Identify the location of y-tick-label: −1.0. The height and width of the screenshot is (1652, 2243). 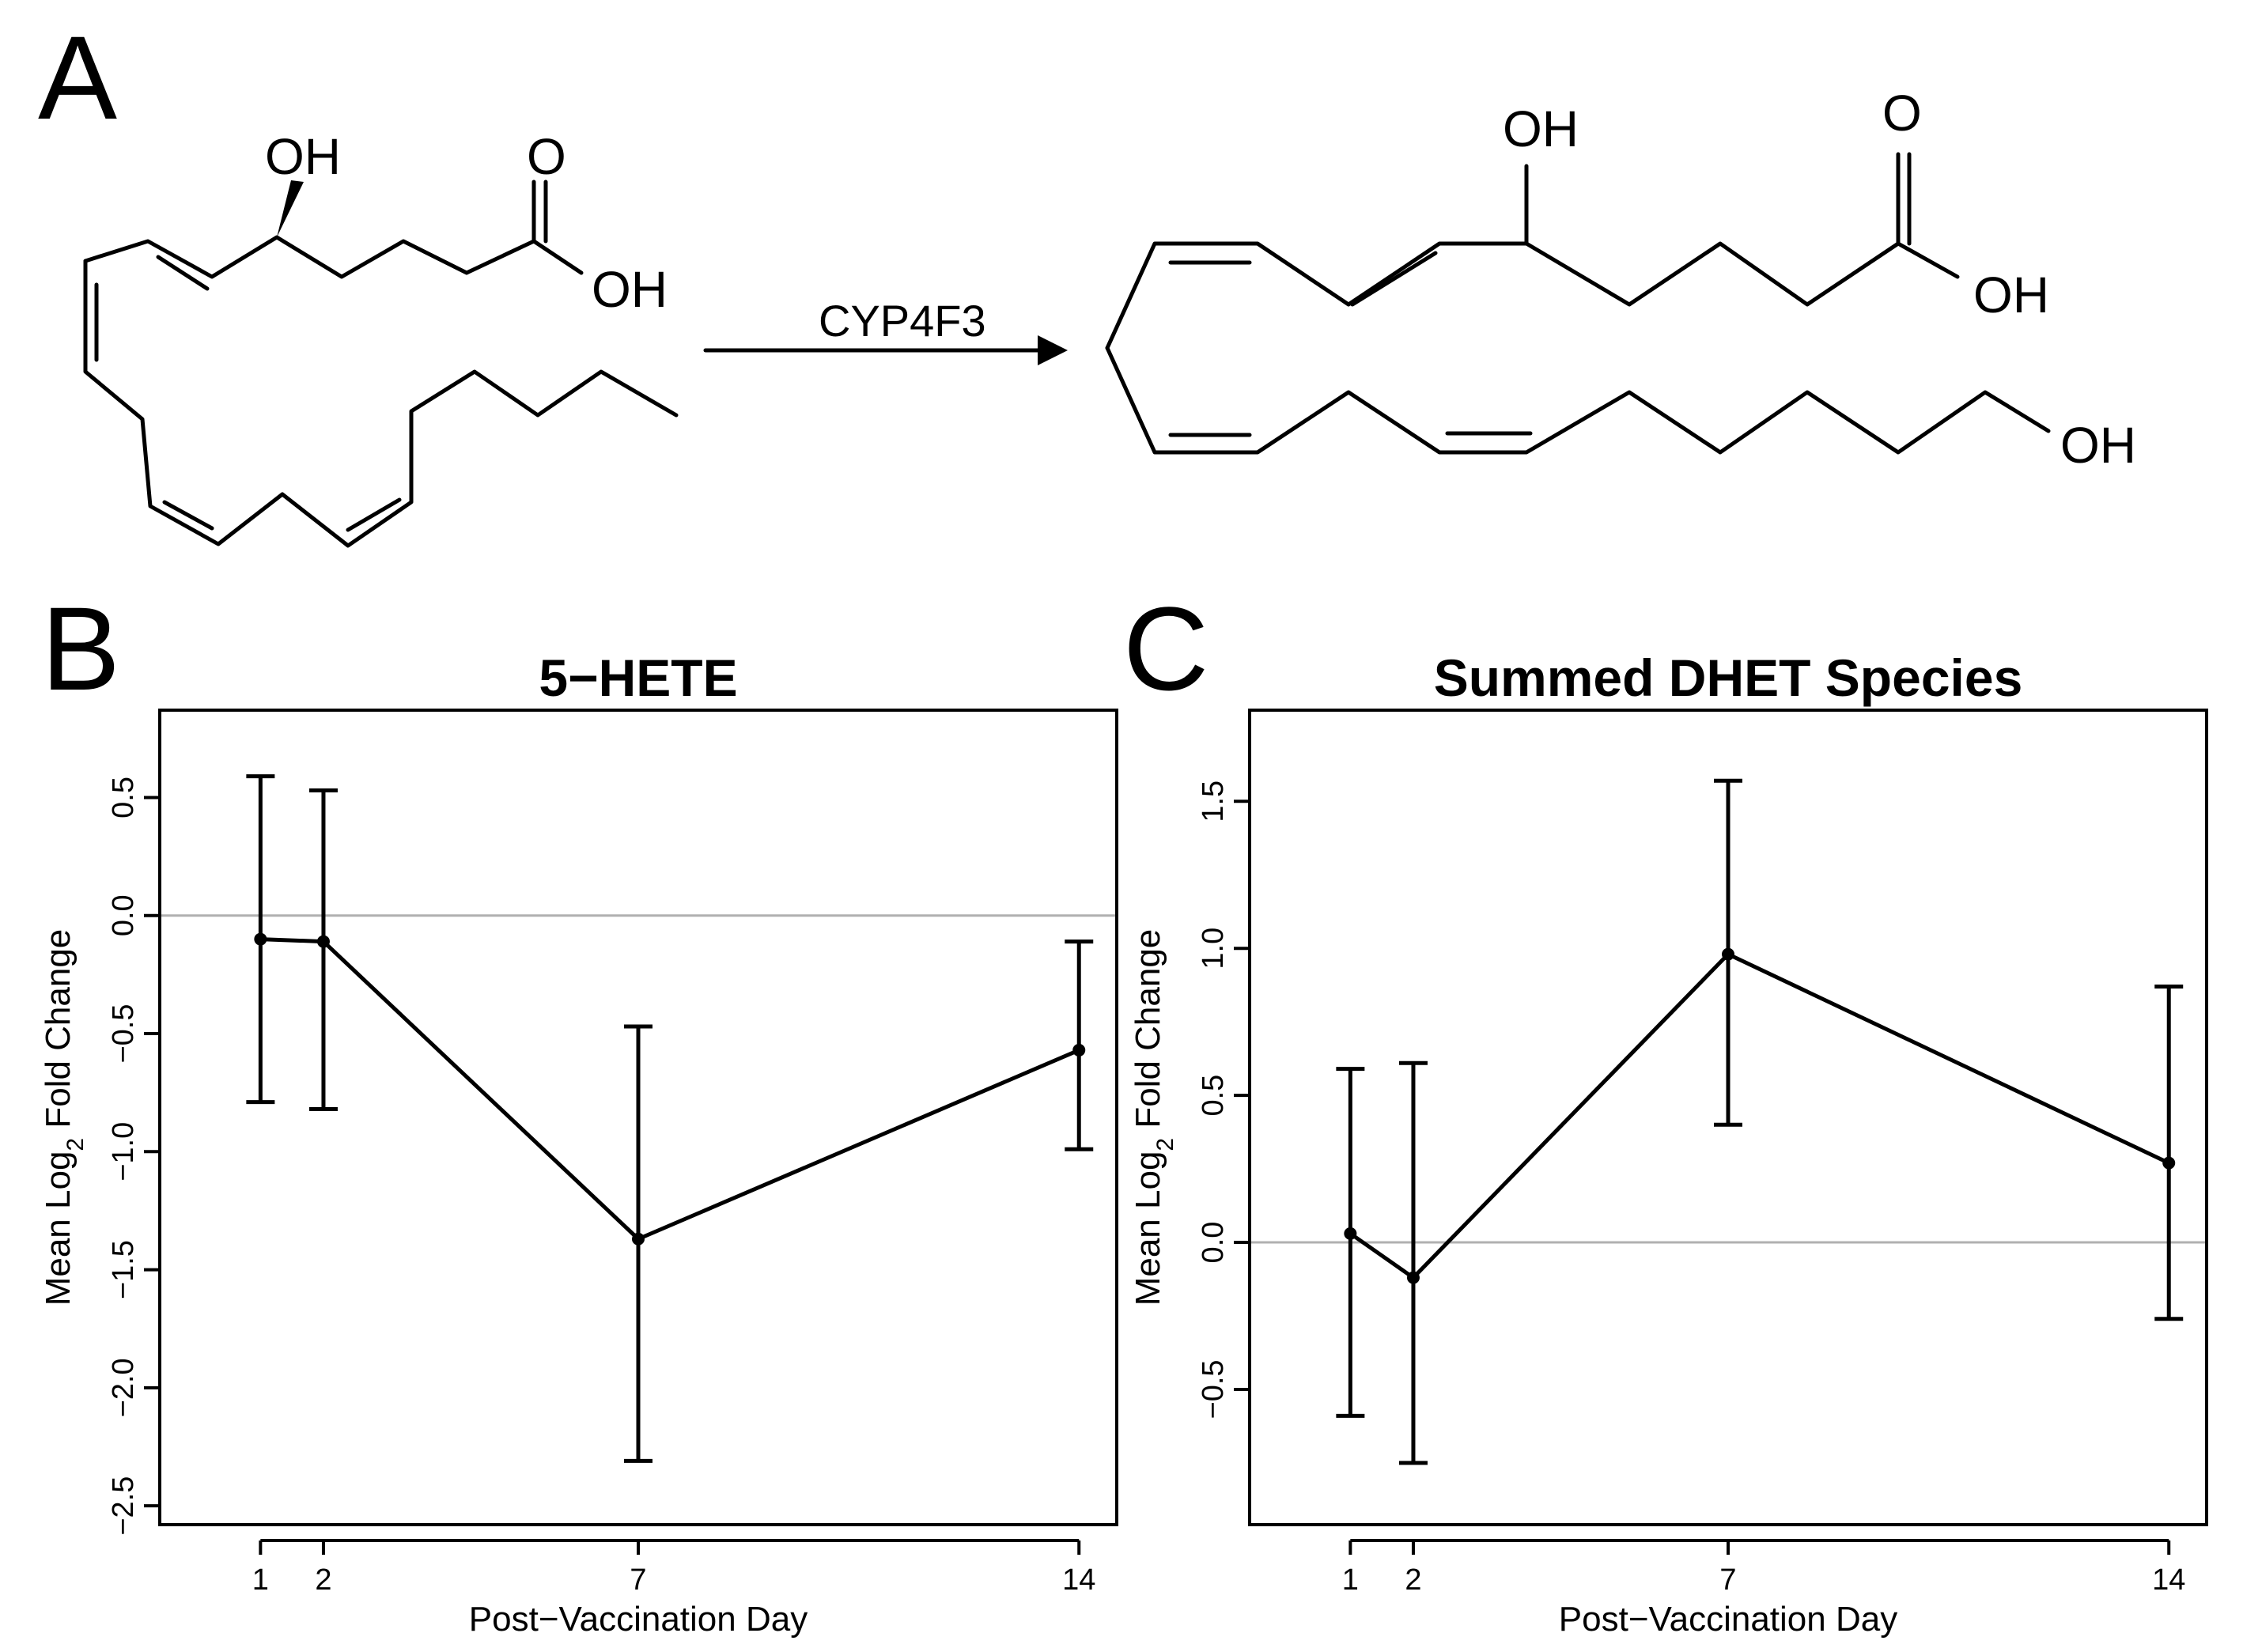
(123, 1151).